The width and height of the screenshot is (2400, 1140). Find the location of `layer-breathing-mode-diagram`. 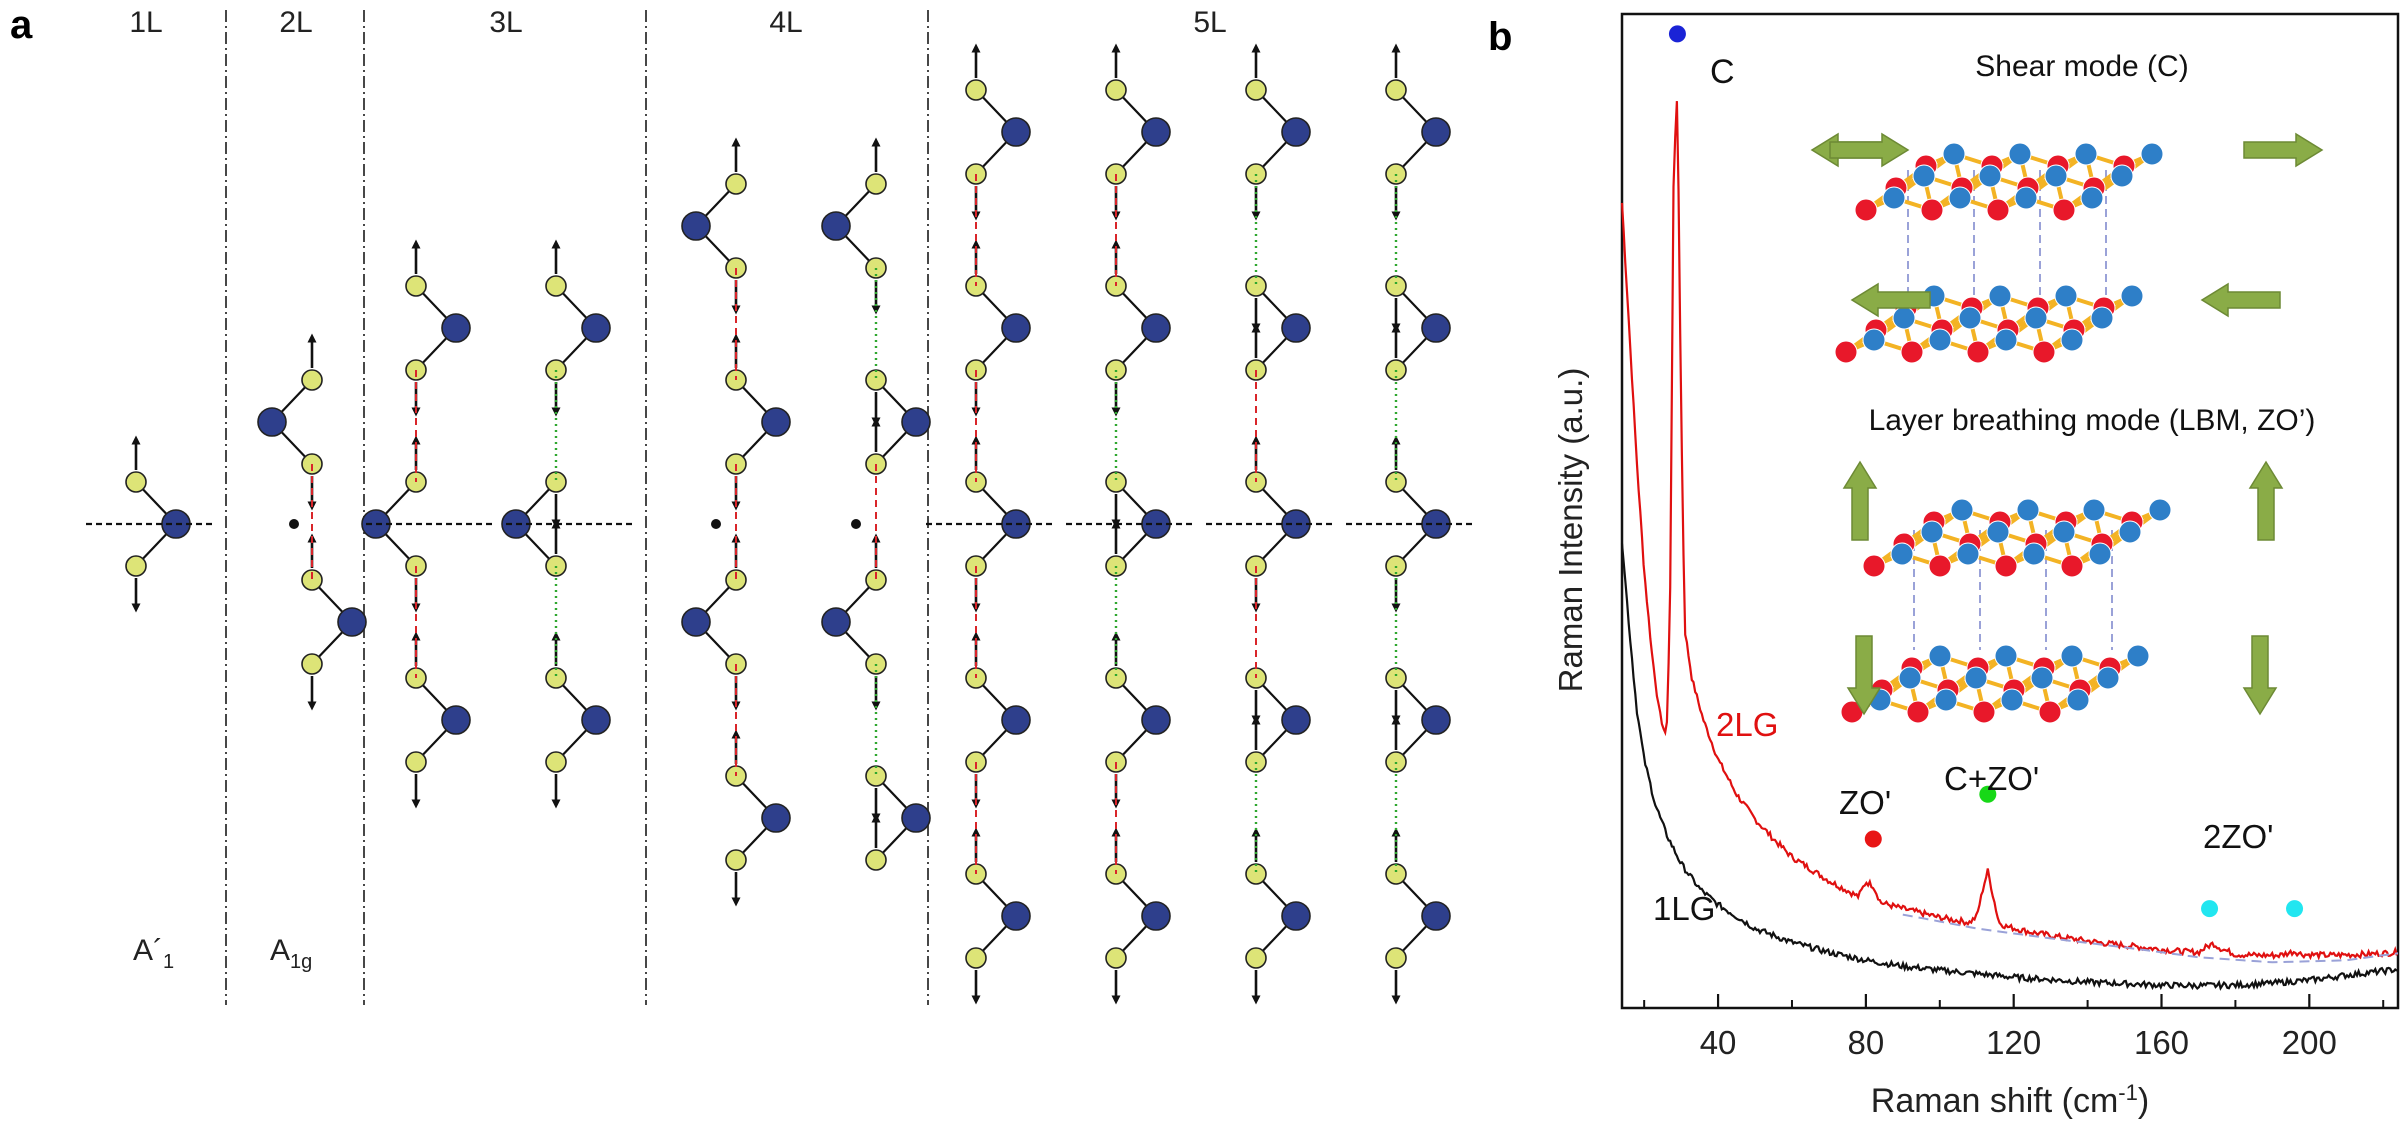

layer-breathing-mode-diagram is located at coordinates (2062, 592).